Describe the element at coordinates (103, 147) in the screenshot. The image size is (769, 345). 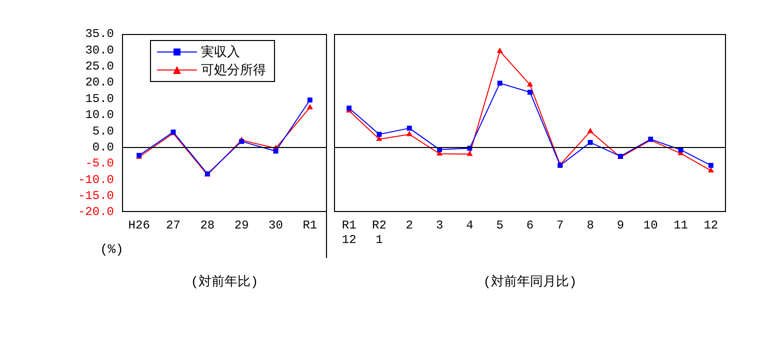
I see `y-tick-label: 0.0` at that location.